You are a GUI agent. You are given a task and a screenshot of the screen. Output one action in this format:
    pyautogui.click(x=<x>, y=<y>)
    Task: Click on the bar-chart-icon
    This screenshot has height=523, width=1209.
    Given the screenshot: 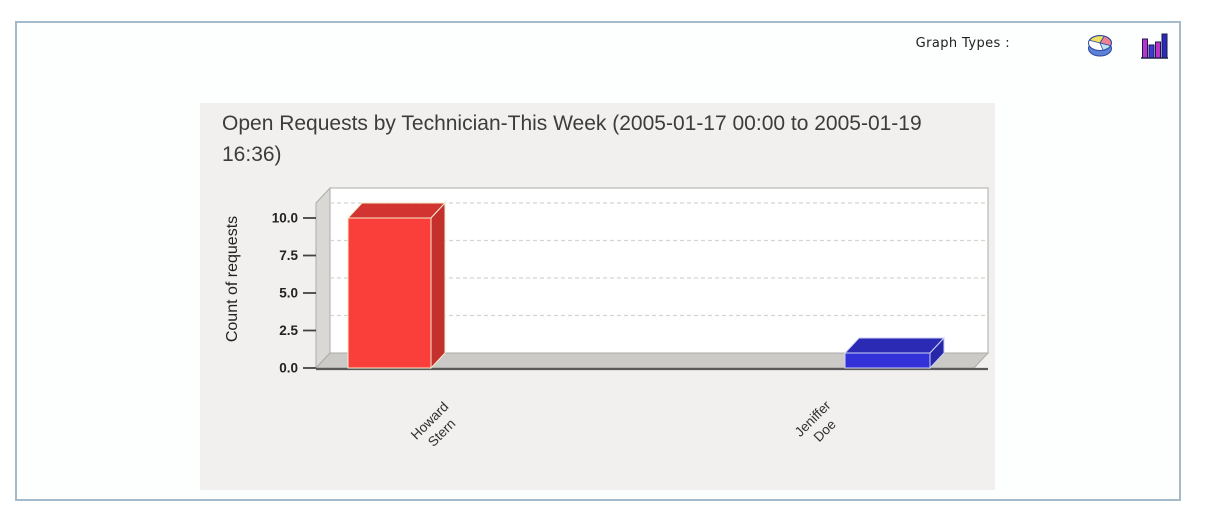 What is the action you would take?
    pyautogui.click(x=1154, y=48)
    